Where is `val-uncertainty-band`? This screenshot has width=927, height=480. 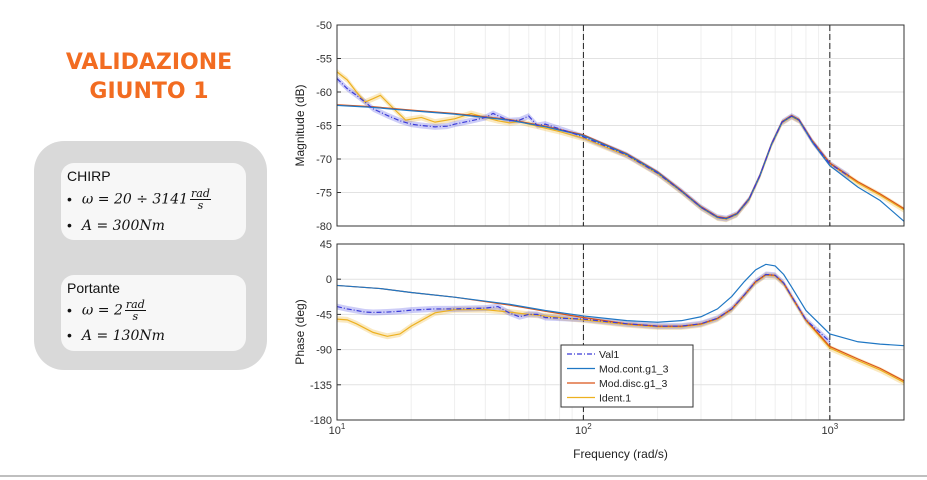 val-uncertainty-band is located at coordinates (583, 308).